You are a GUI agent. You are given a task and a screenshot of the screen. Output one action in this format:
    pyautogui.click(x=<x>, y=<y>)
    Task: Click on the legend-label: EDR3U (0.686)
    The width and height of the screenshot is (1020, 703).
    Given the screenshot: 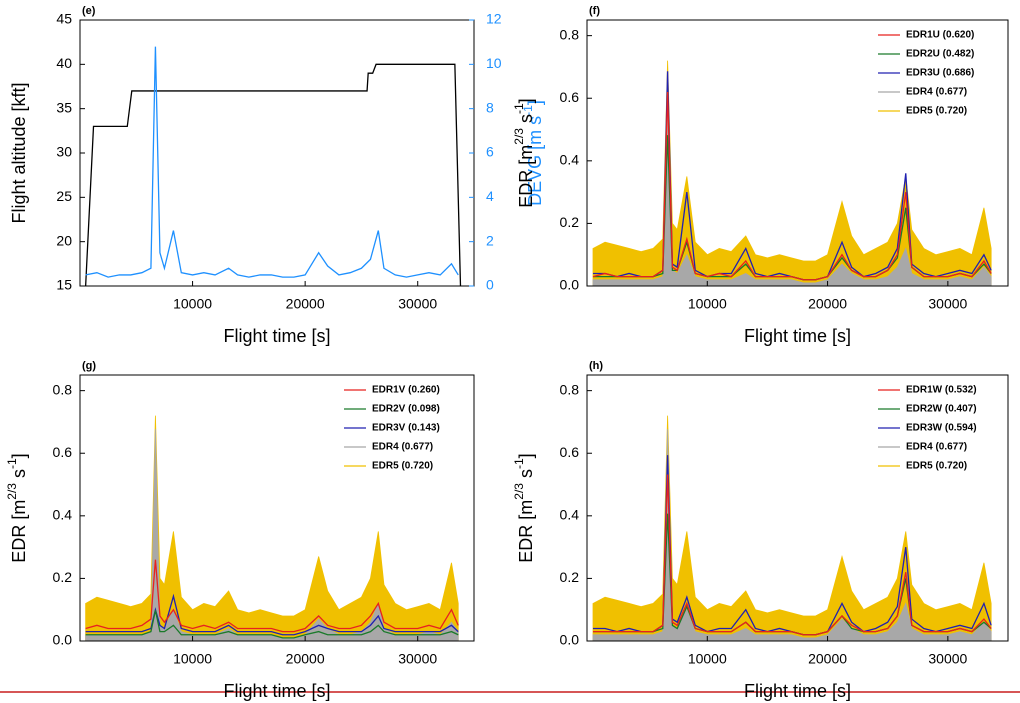 What is the action you would take?
    pyautogui.click(x=940, y=73)
    